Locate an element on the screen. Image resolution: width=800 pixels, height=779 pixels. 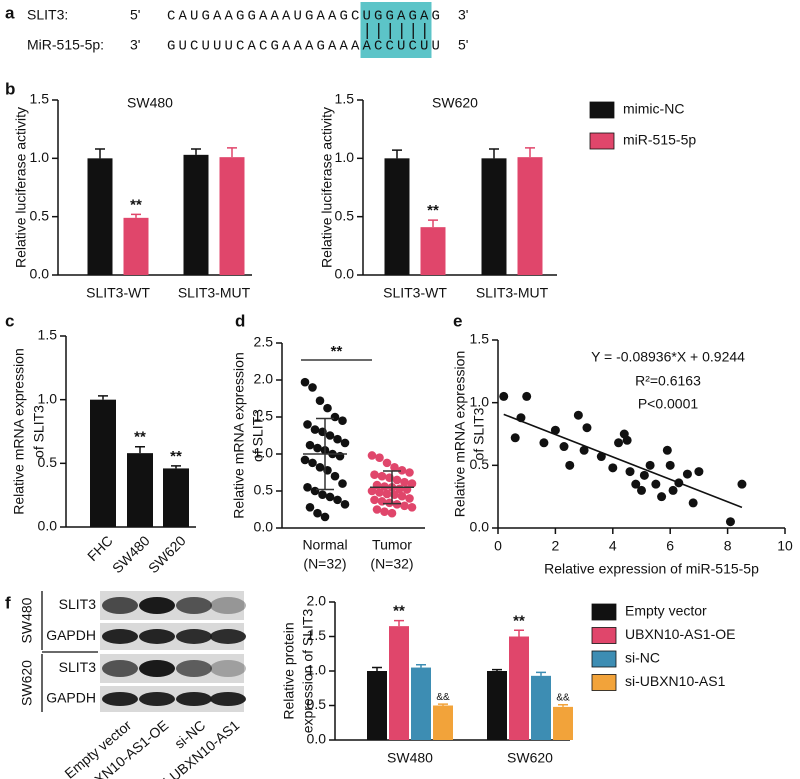
x-tick-label: SW480 is located at coordinates (410, 758).